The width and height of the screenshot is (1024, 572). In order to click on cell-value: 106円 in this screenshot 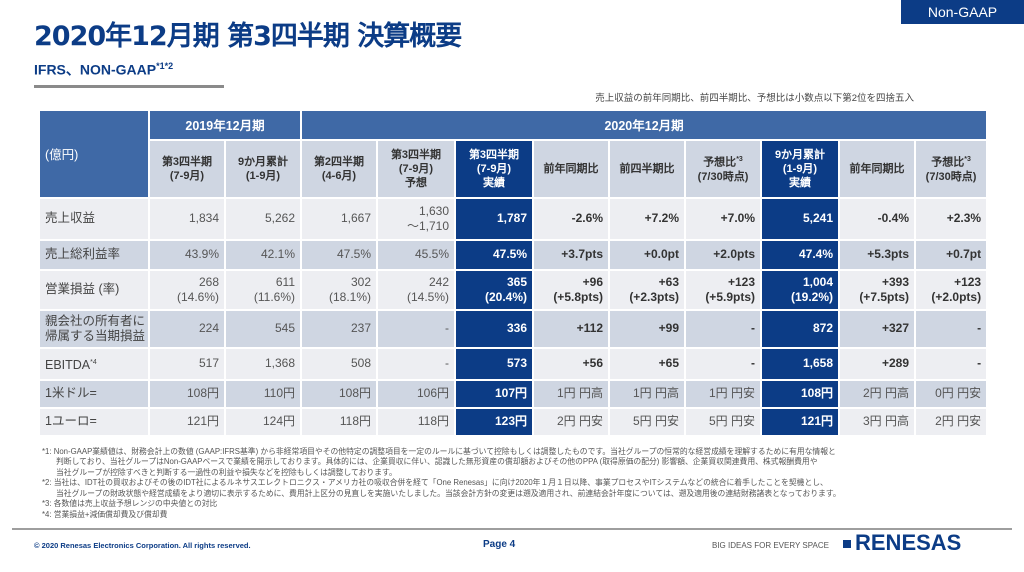, I will do `click(432, 393)`.